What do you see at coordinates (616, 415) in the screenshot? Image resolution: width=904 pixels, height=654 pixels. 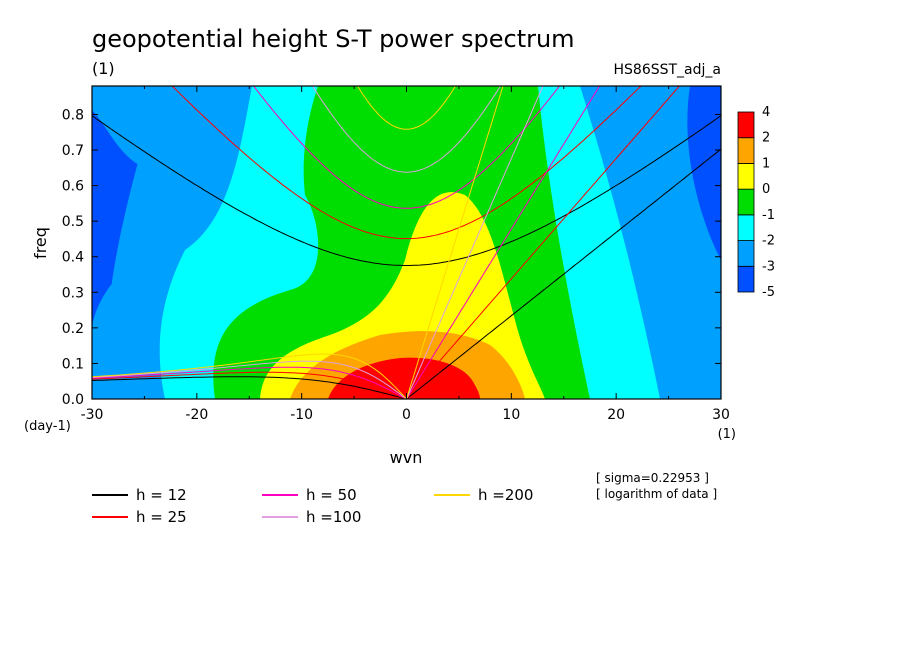 I see `x-tick-label: 20` at bounding box center [616, 415].